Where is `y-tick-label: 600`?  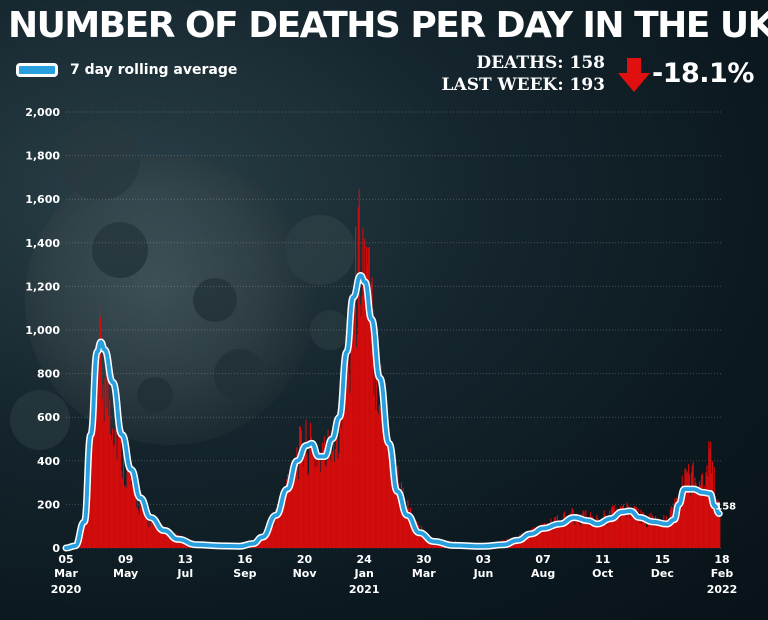
y-tick-label: 600 is located at coordinates (48, 417).